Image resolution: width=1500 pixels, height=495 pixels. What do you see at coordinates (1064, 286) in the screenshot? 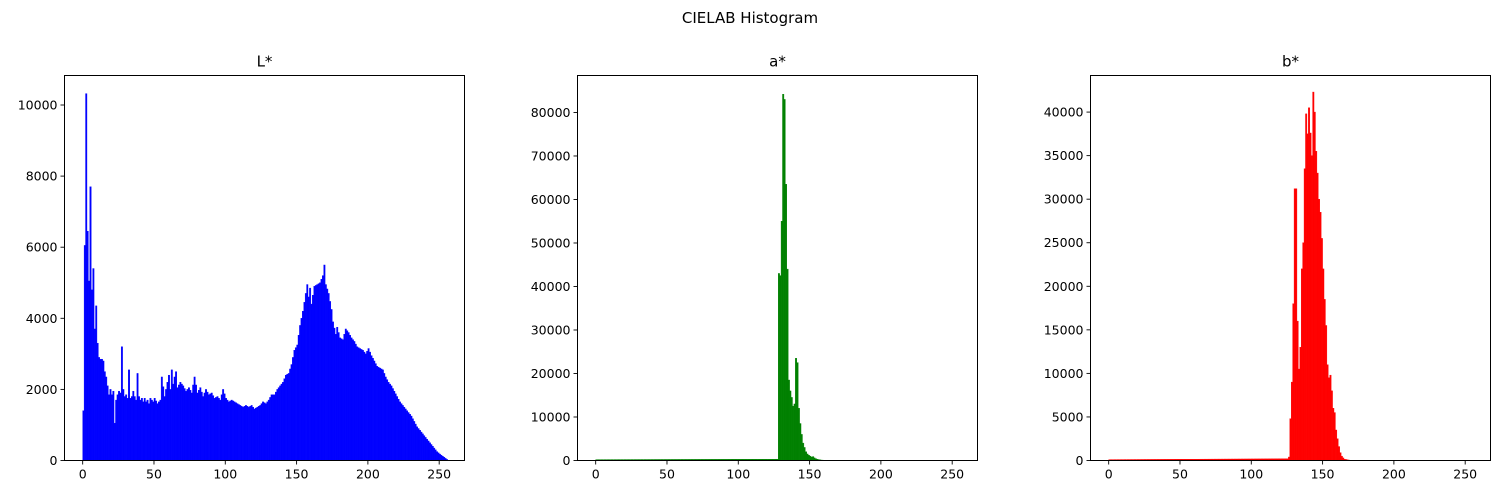
I see `y-tick-label: 20000` at bounding box center [1064, 286].